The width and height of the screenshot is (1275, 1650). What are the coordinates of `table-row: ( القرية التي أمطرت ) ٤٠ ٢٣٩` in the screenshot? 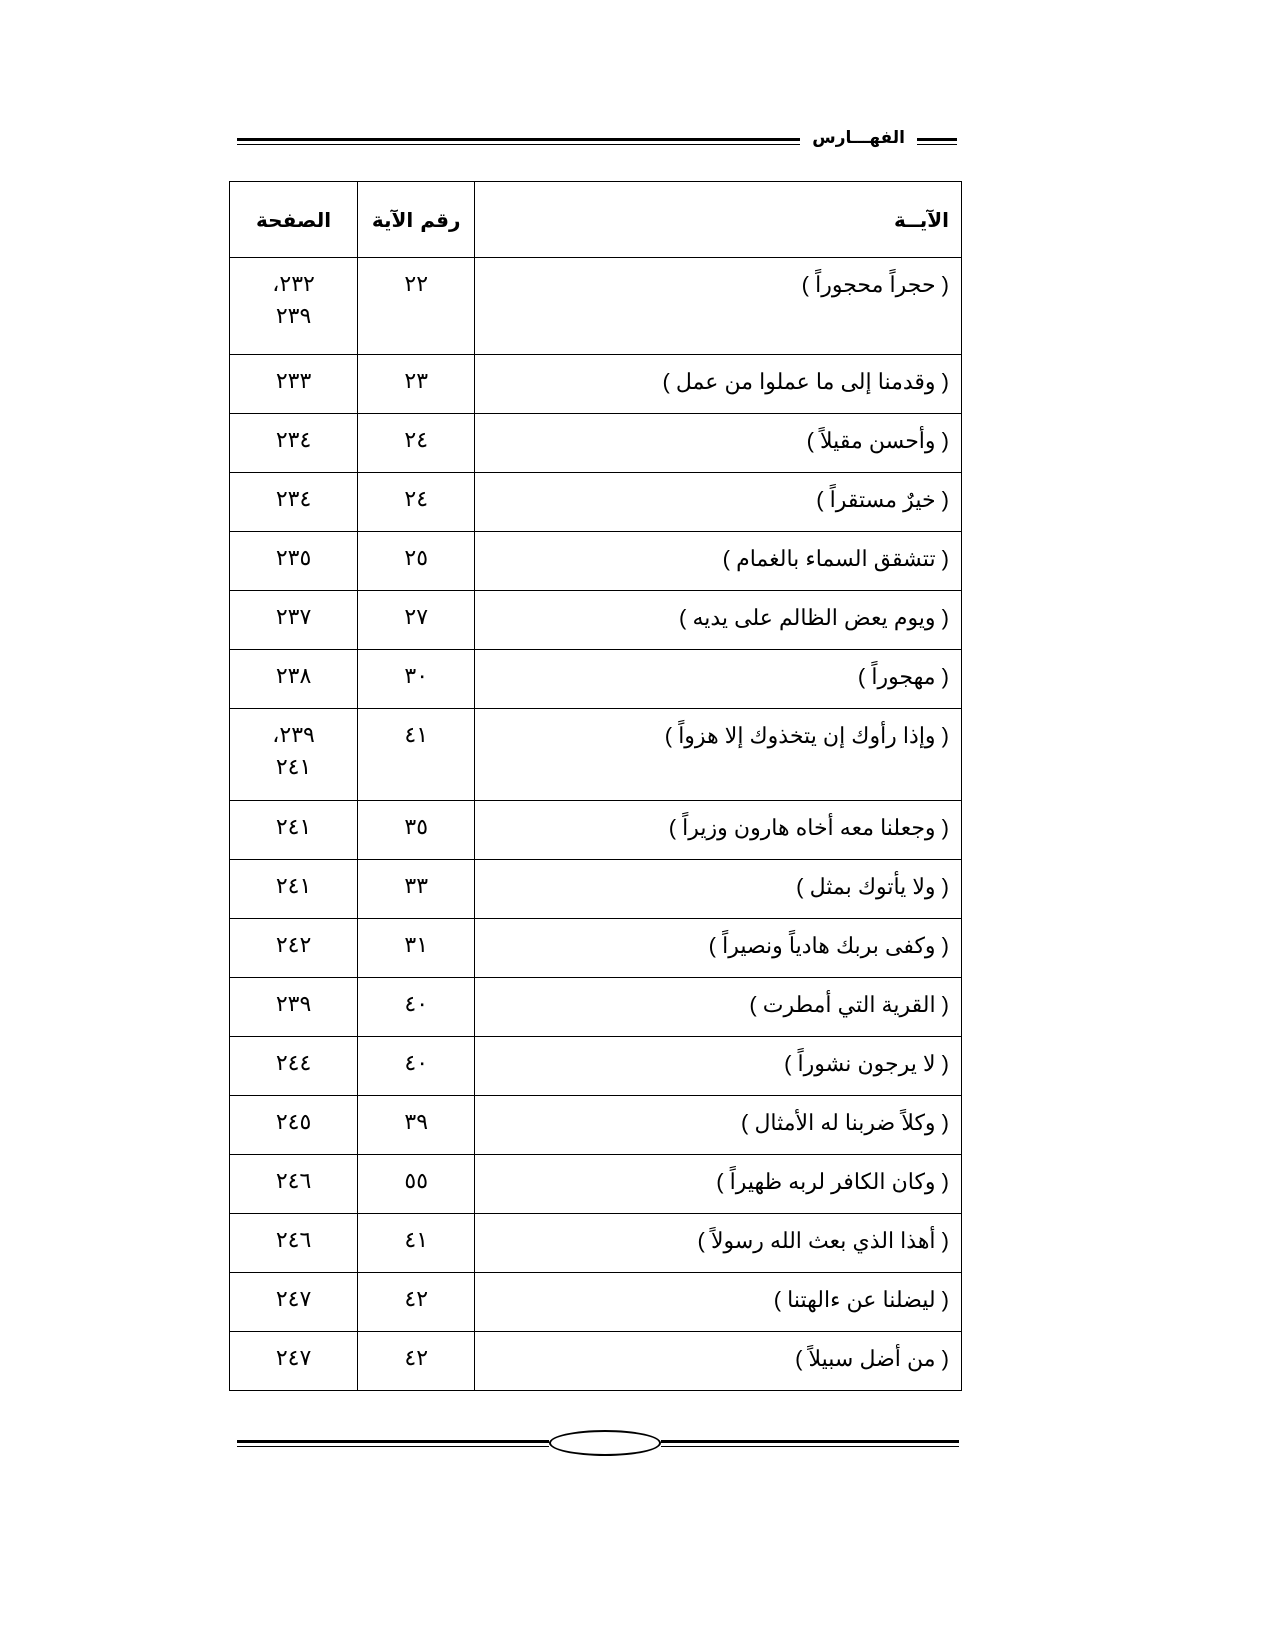 It's located at (595, 1007).